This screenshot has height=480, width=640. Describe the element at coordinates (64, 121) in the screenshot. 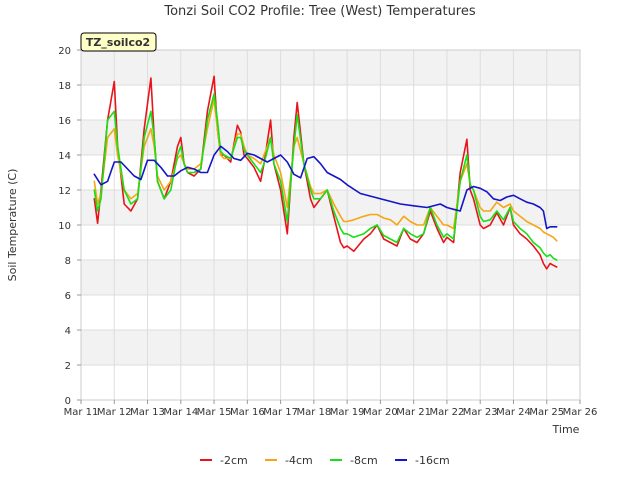

I see `y-tick-label: 16` at that location.